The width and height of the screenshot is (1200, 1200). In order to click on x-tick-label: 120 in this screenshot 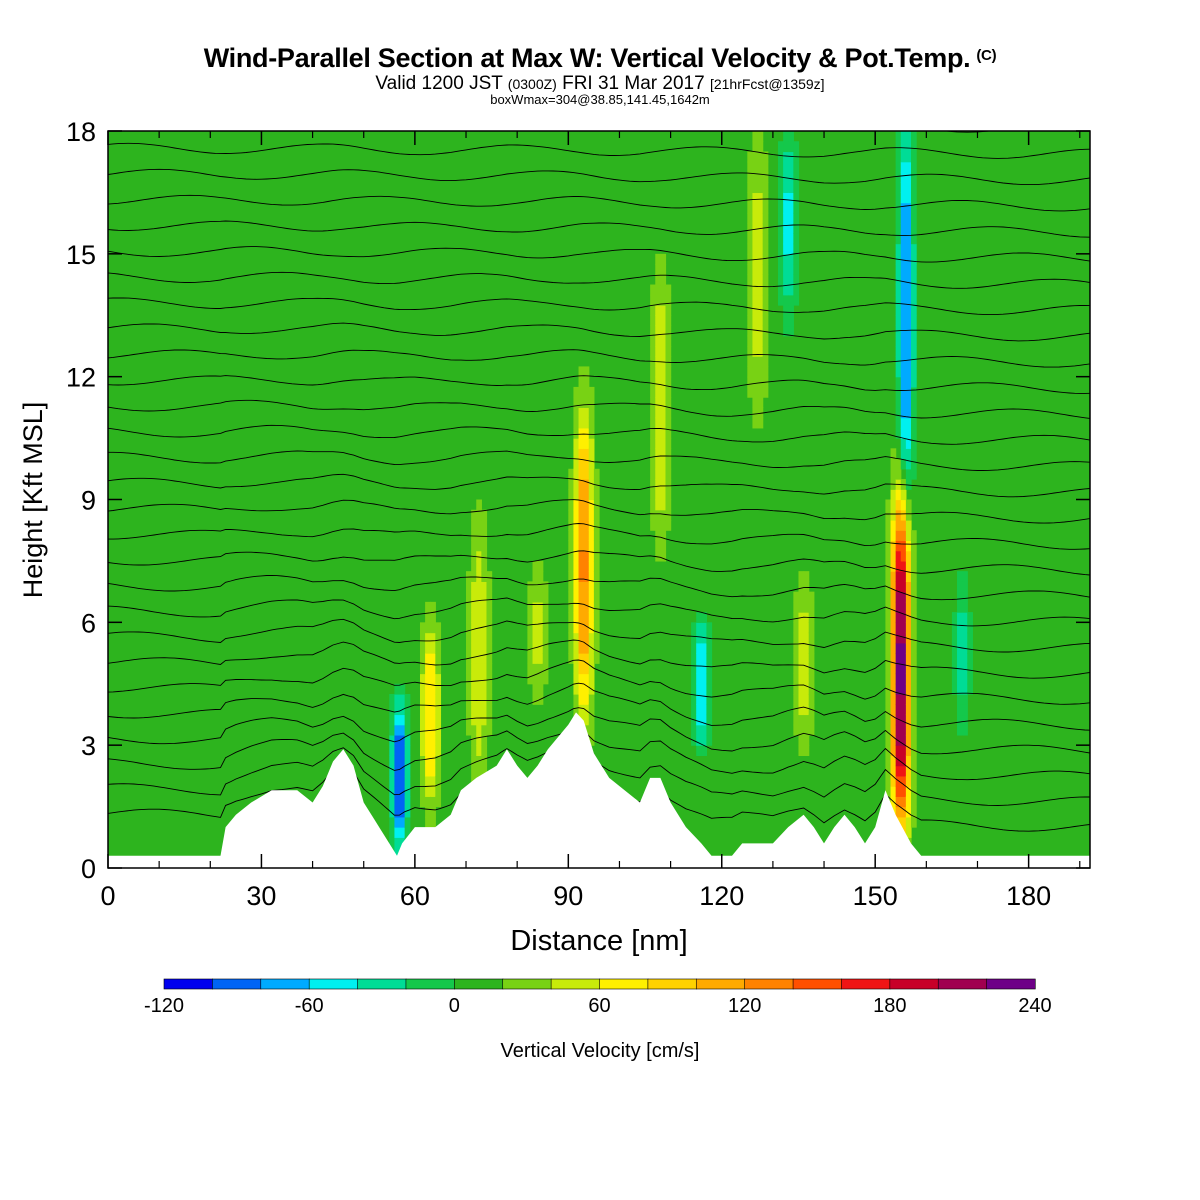, I will do `click(721, 896)`.